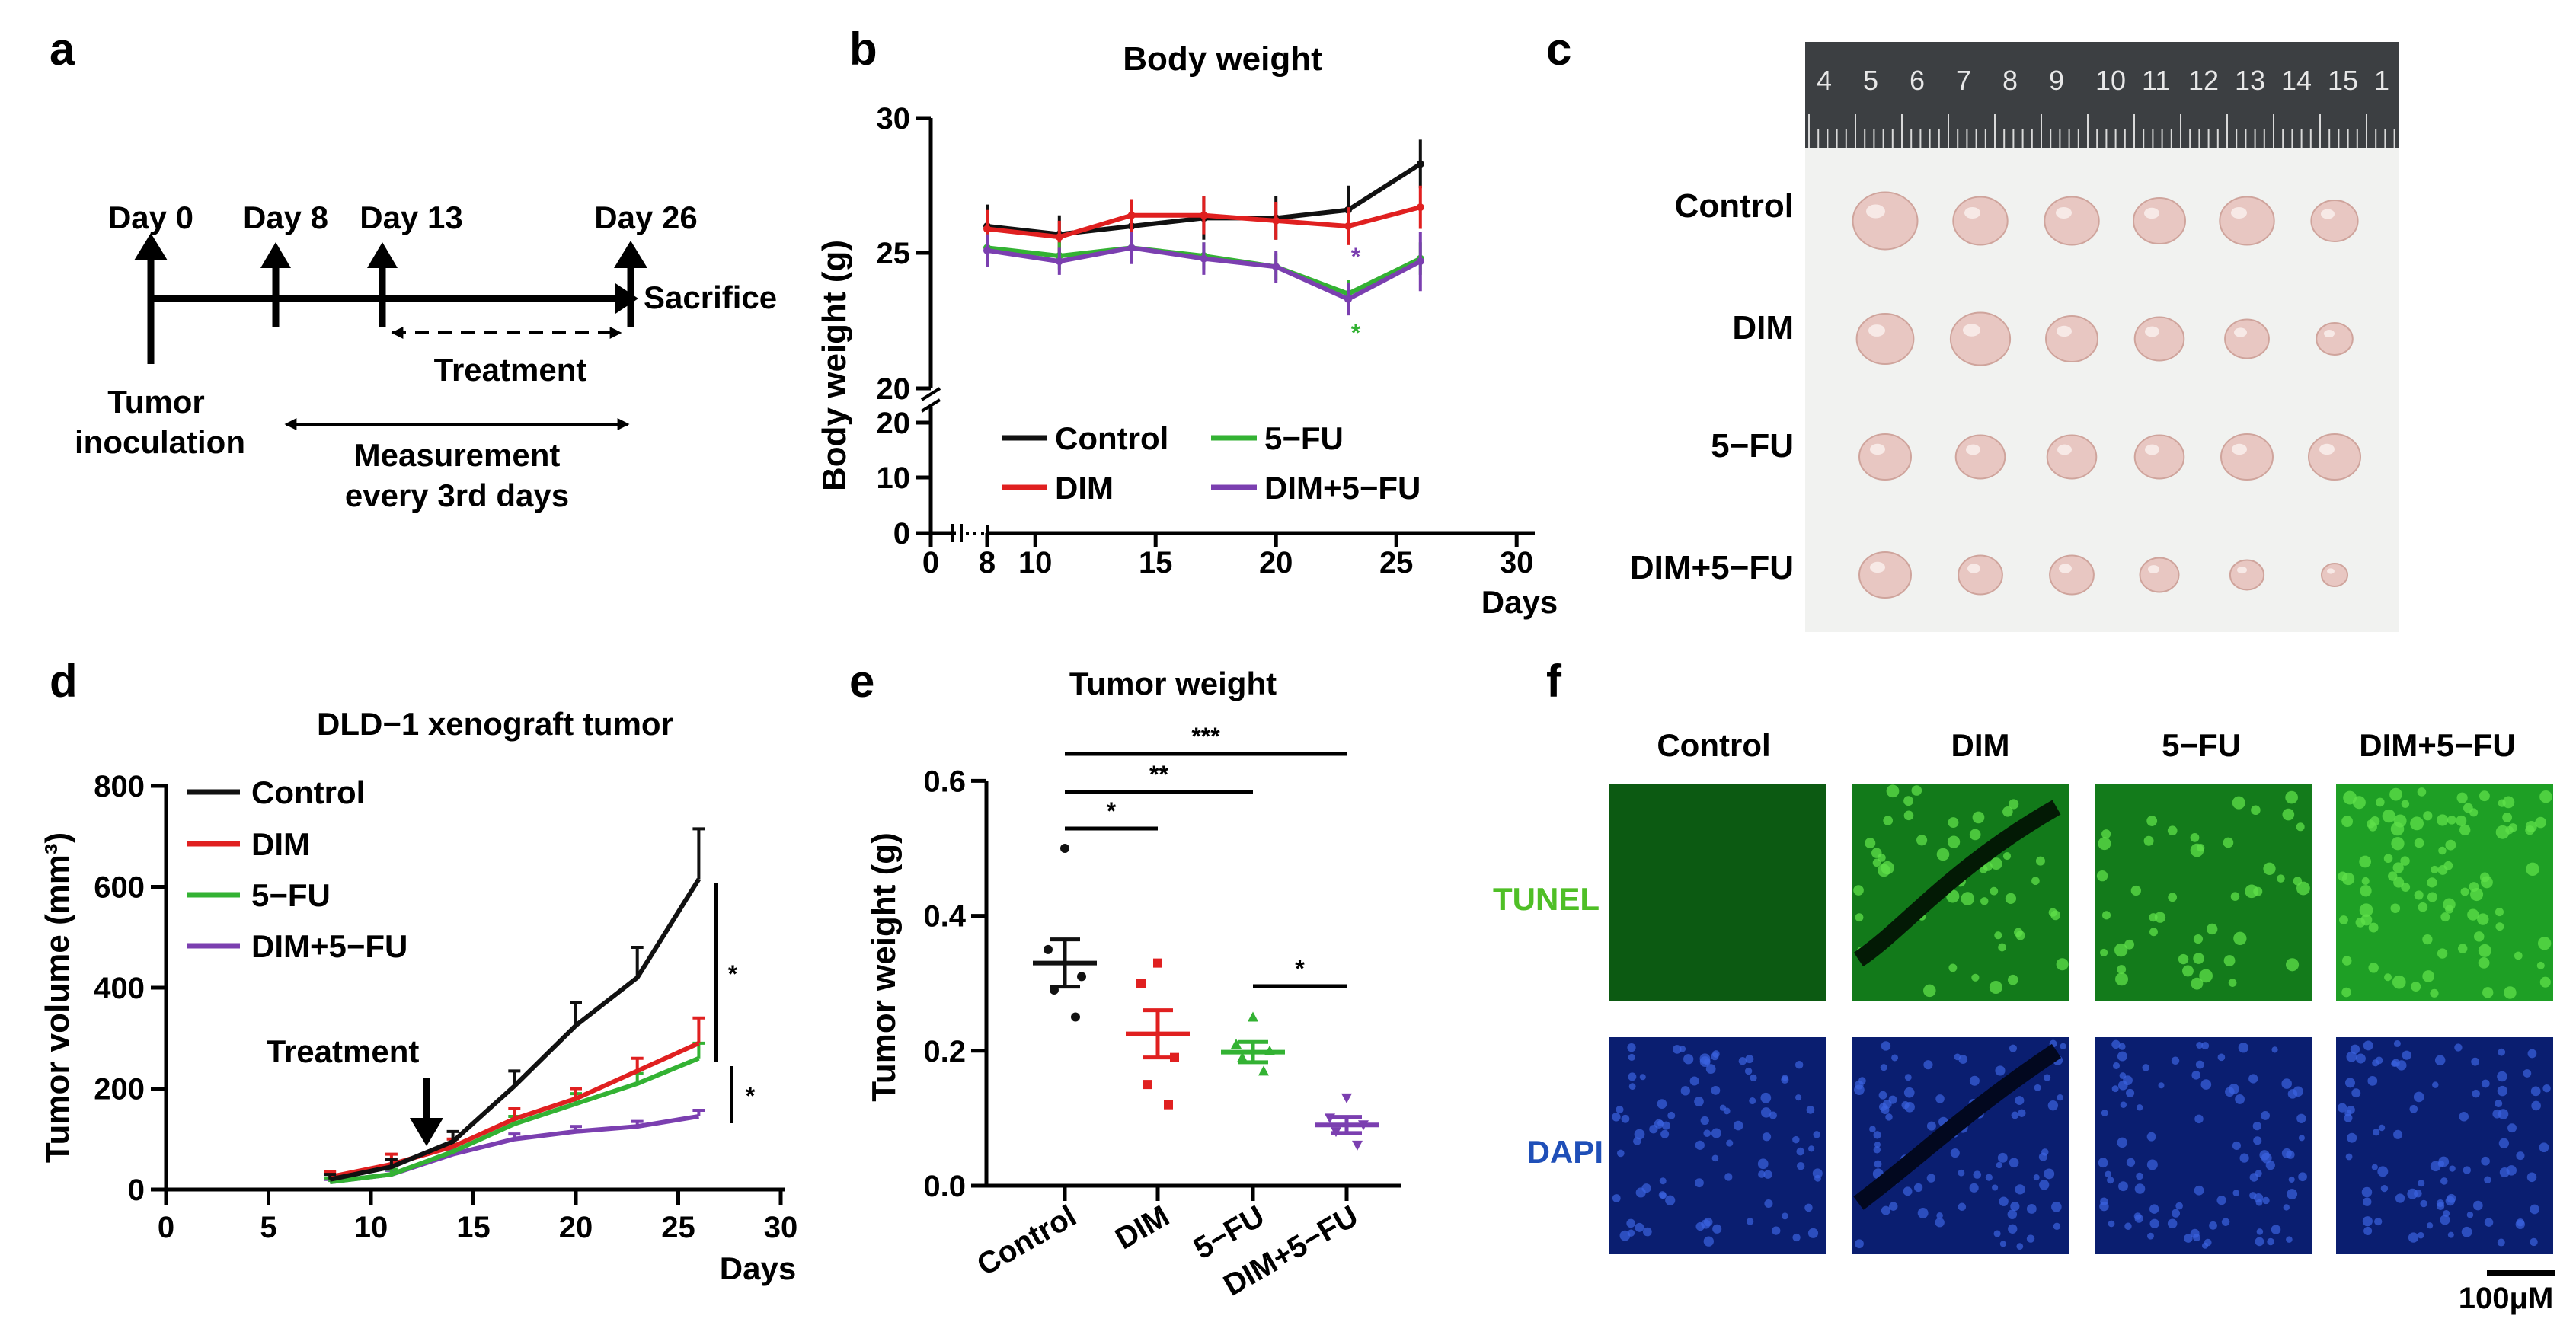 Image resolution: width=2576 pixels, height=1338 pixels. What do you see at coordinates (2156, 81) in the screenshot?
I see `ruler-number: 11` at bounding box center [2156, 81].